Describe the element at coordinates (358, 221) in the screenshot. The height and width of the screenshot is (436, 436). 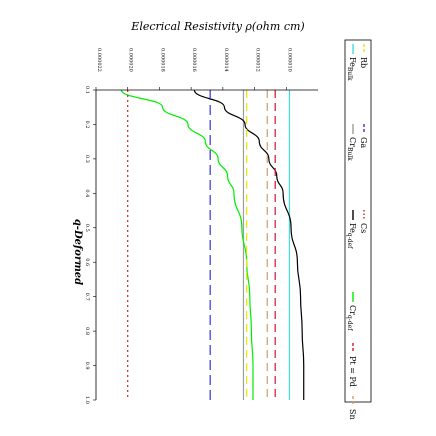
I see `legend-box` at that location.